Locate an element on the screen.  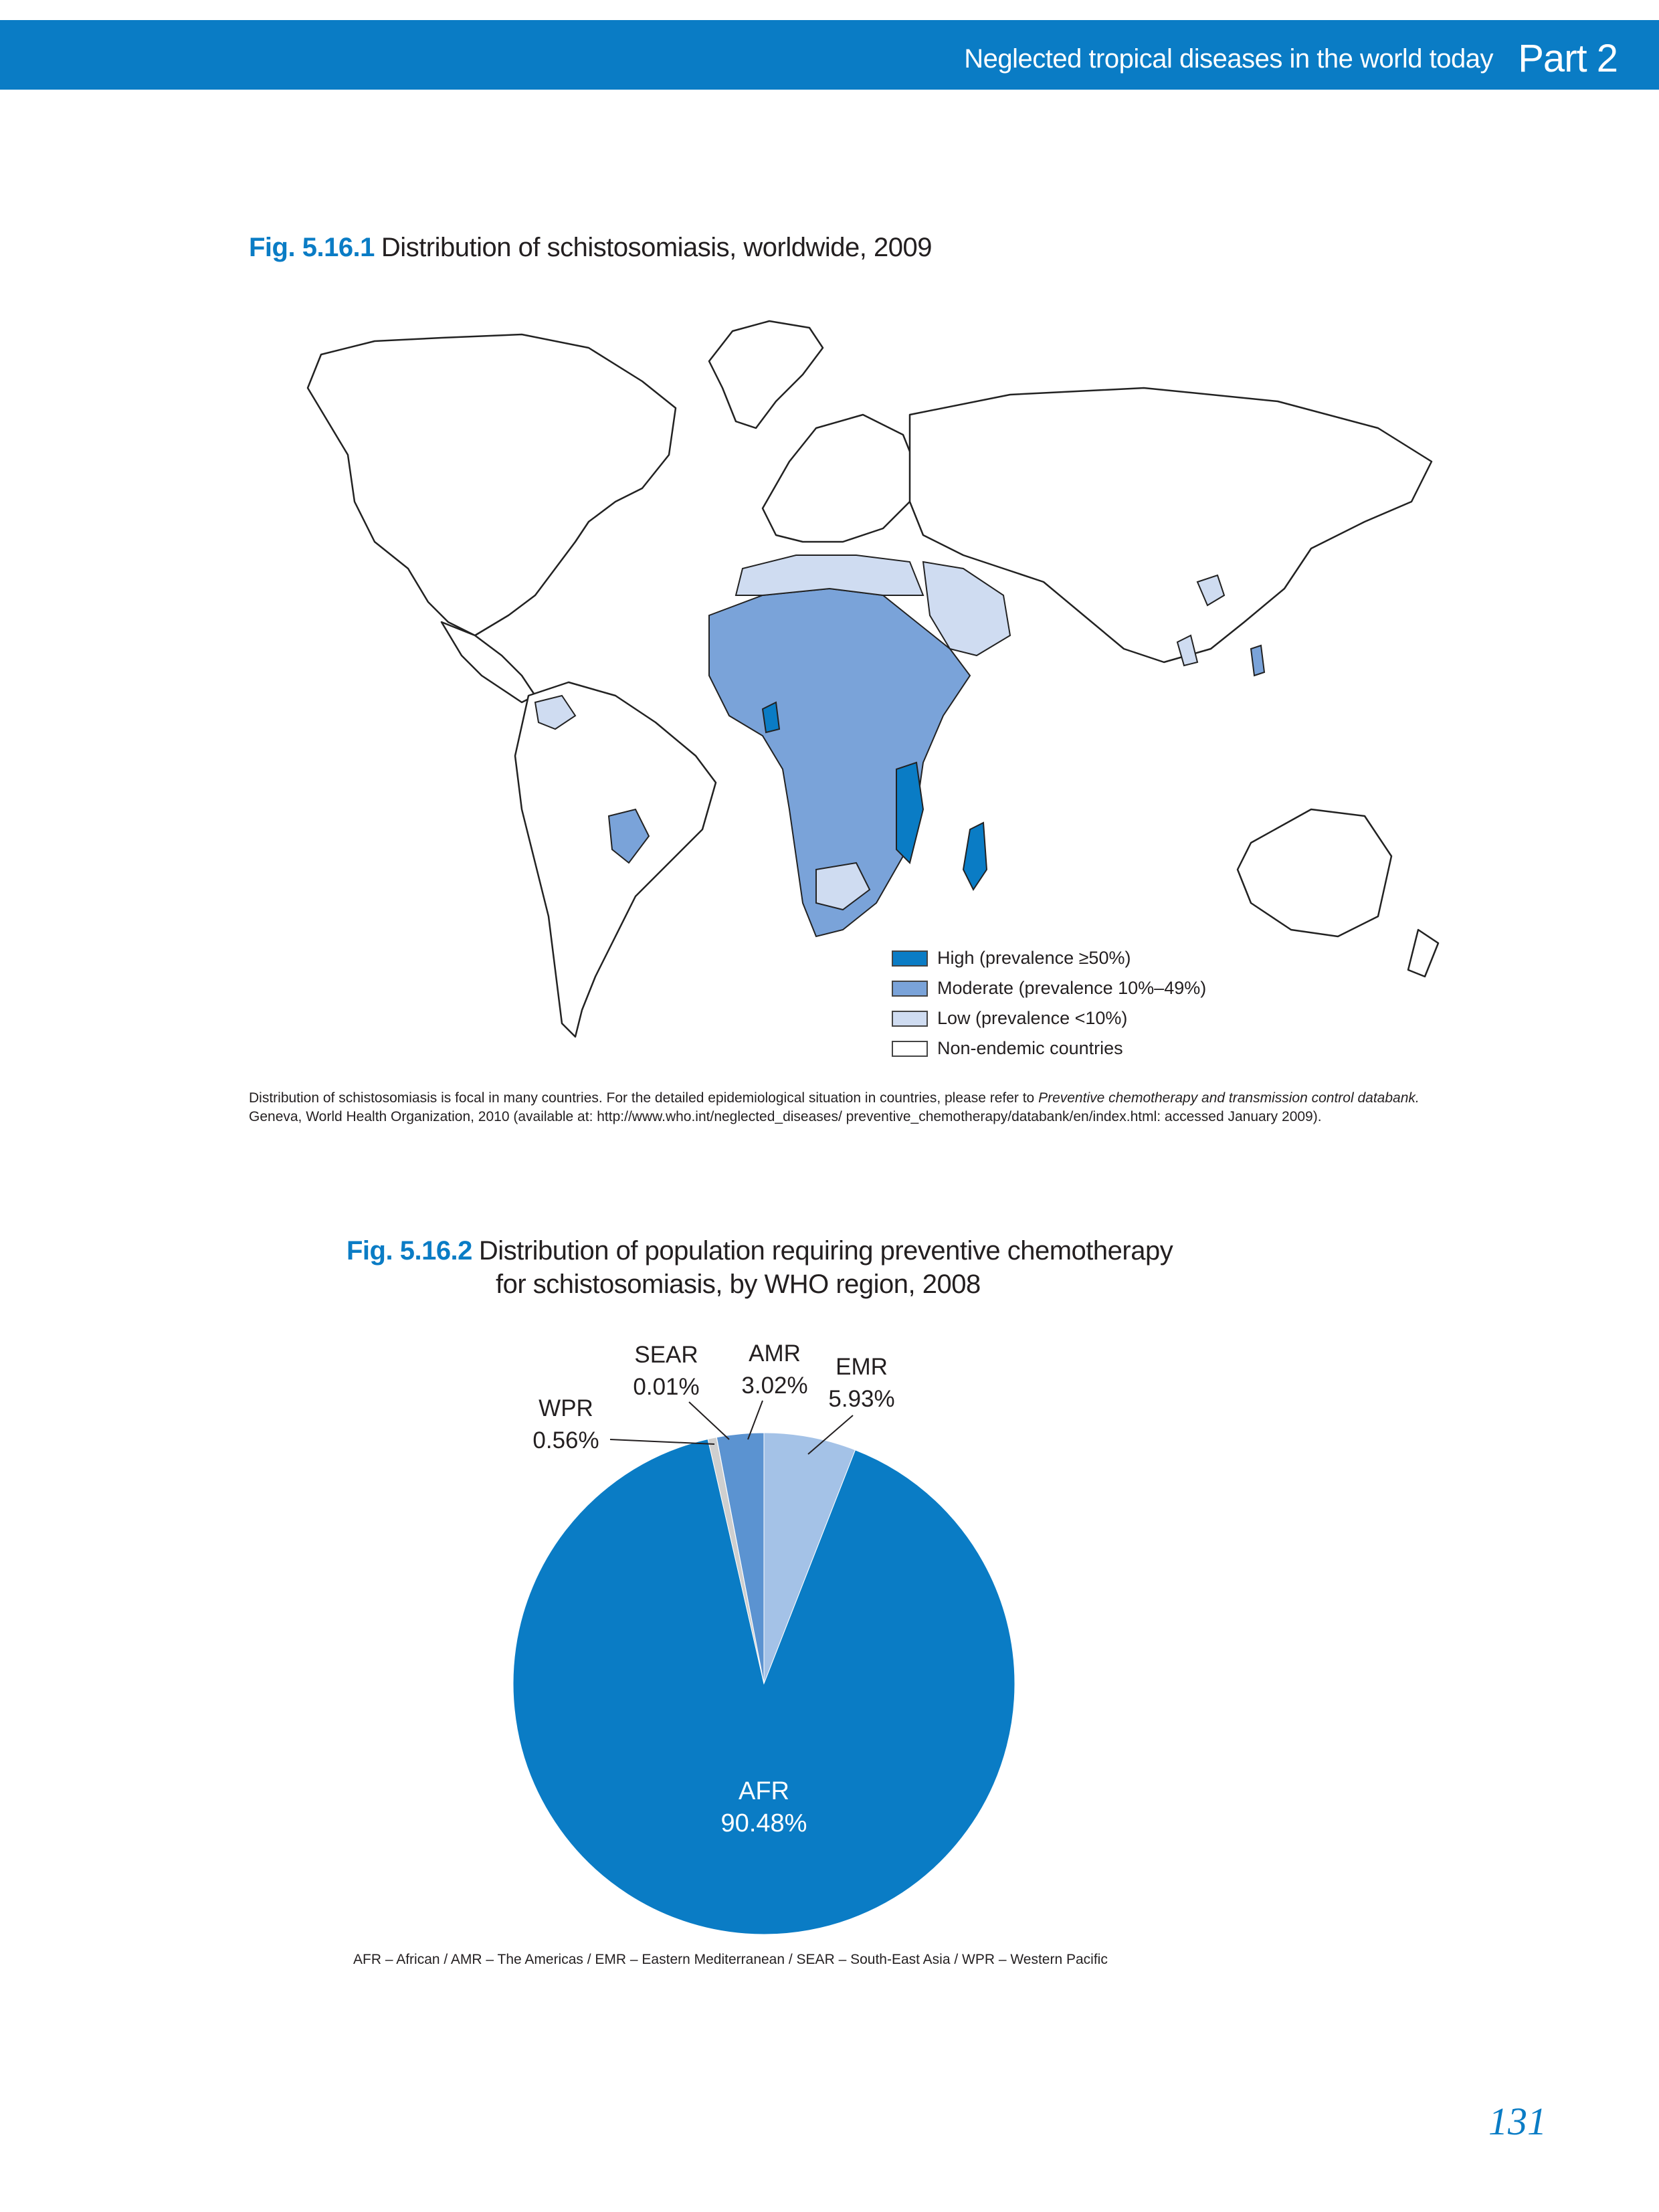
map-philippines-moderate is located at coordinates (1258, 660).